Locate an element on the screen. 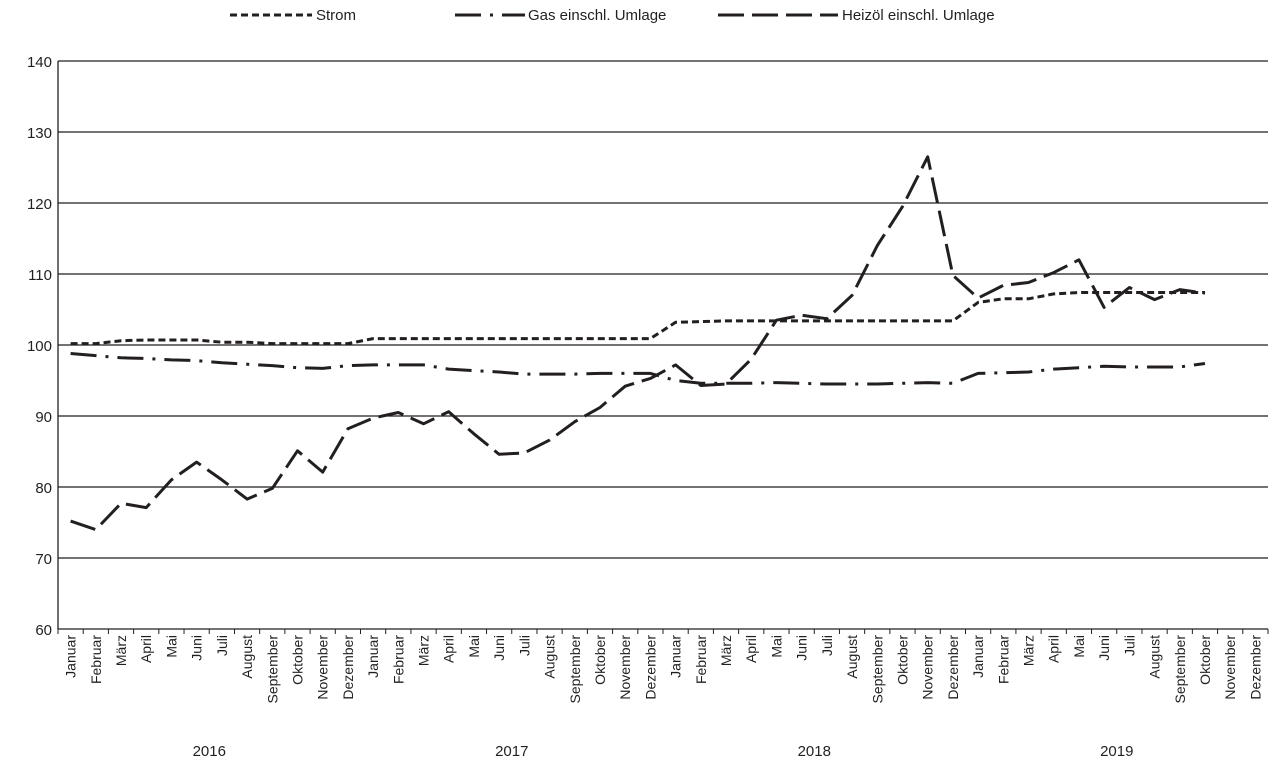 The image size is (1271, 766). legend-label: Strom is located at coordinates (336, 15).